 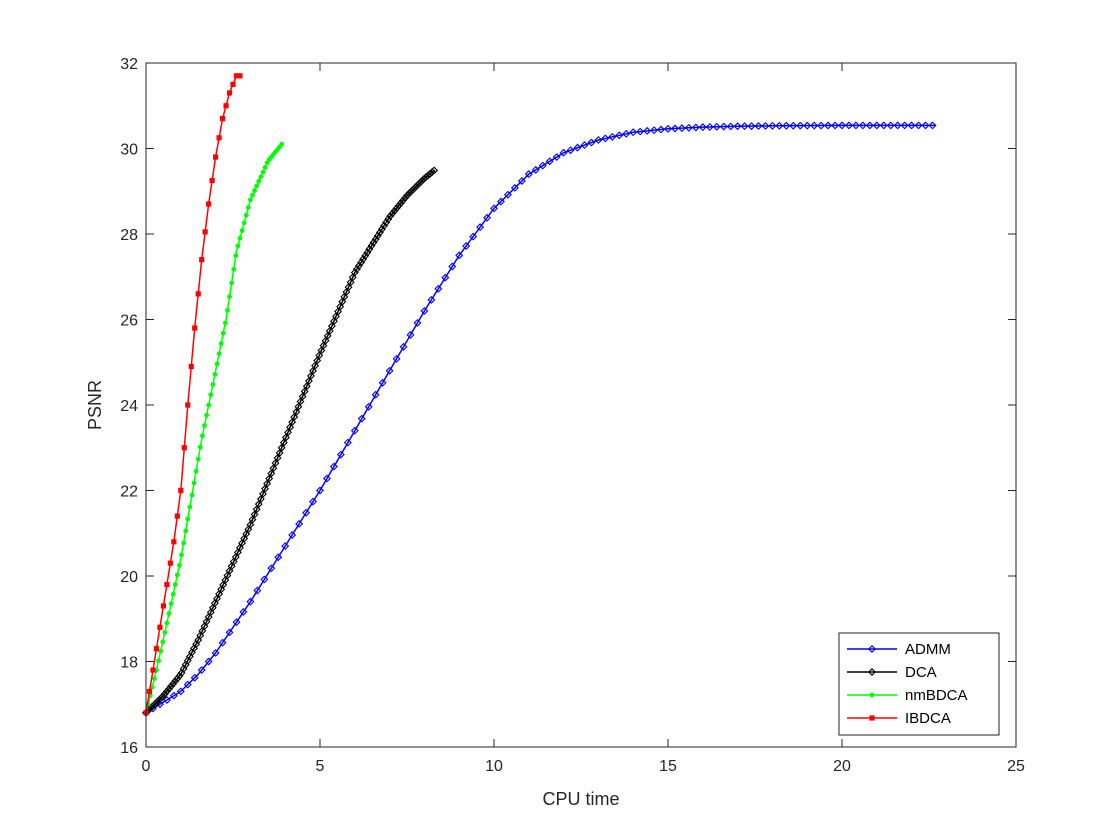 I want to click on legend-marker-admm, so click(x=872, y=649).